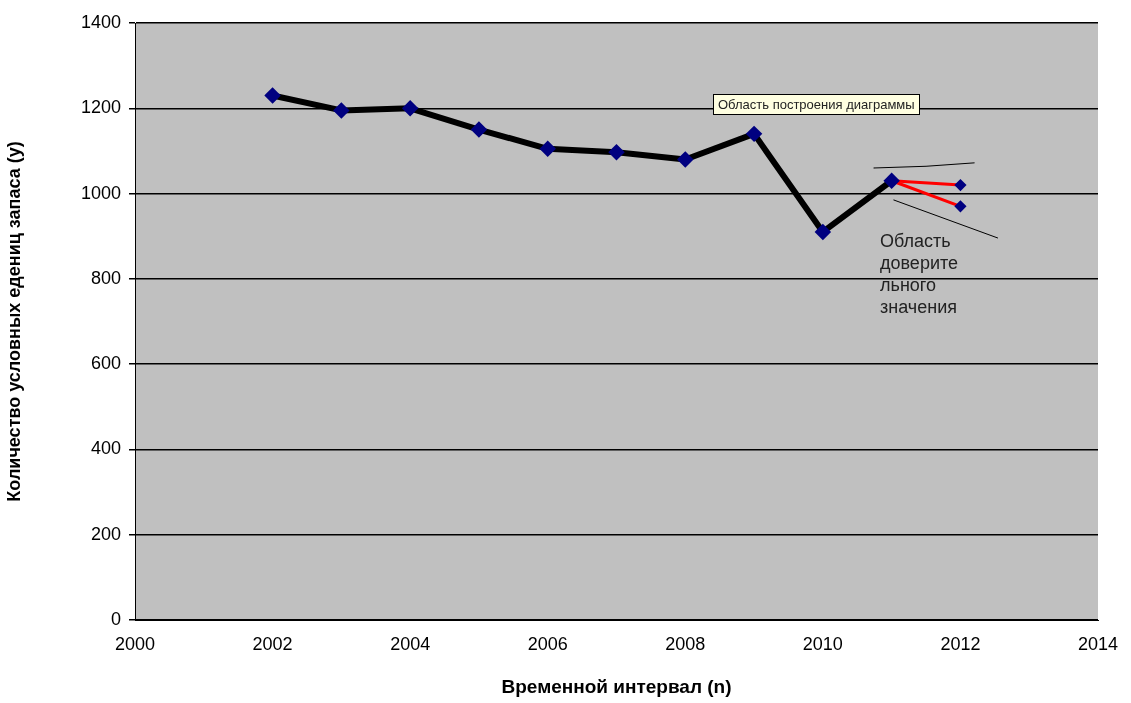 Image resolution: width=1131 pixels, height=703 pixels. Describe the element at coordinates (960, 643) in the screenshot. I see `x-tick-label: 2012` at that location.